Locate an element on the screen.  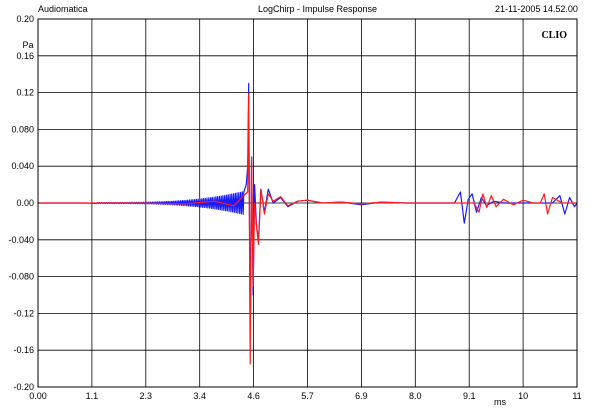
y-tick-label: 0.00 is located at coordinates (25, 203).